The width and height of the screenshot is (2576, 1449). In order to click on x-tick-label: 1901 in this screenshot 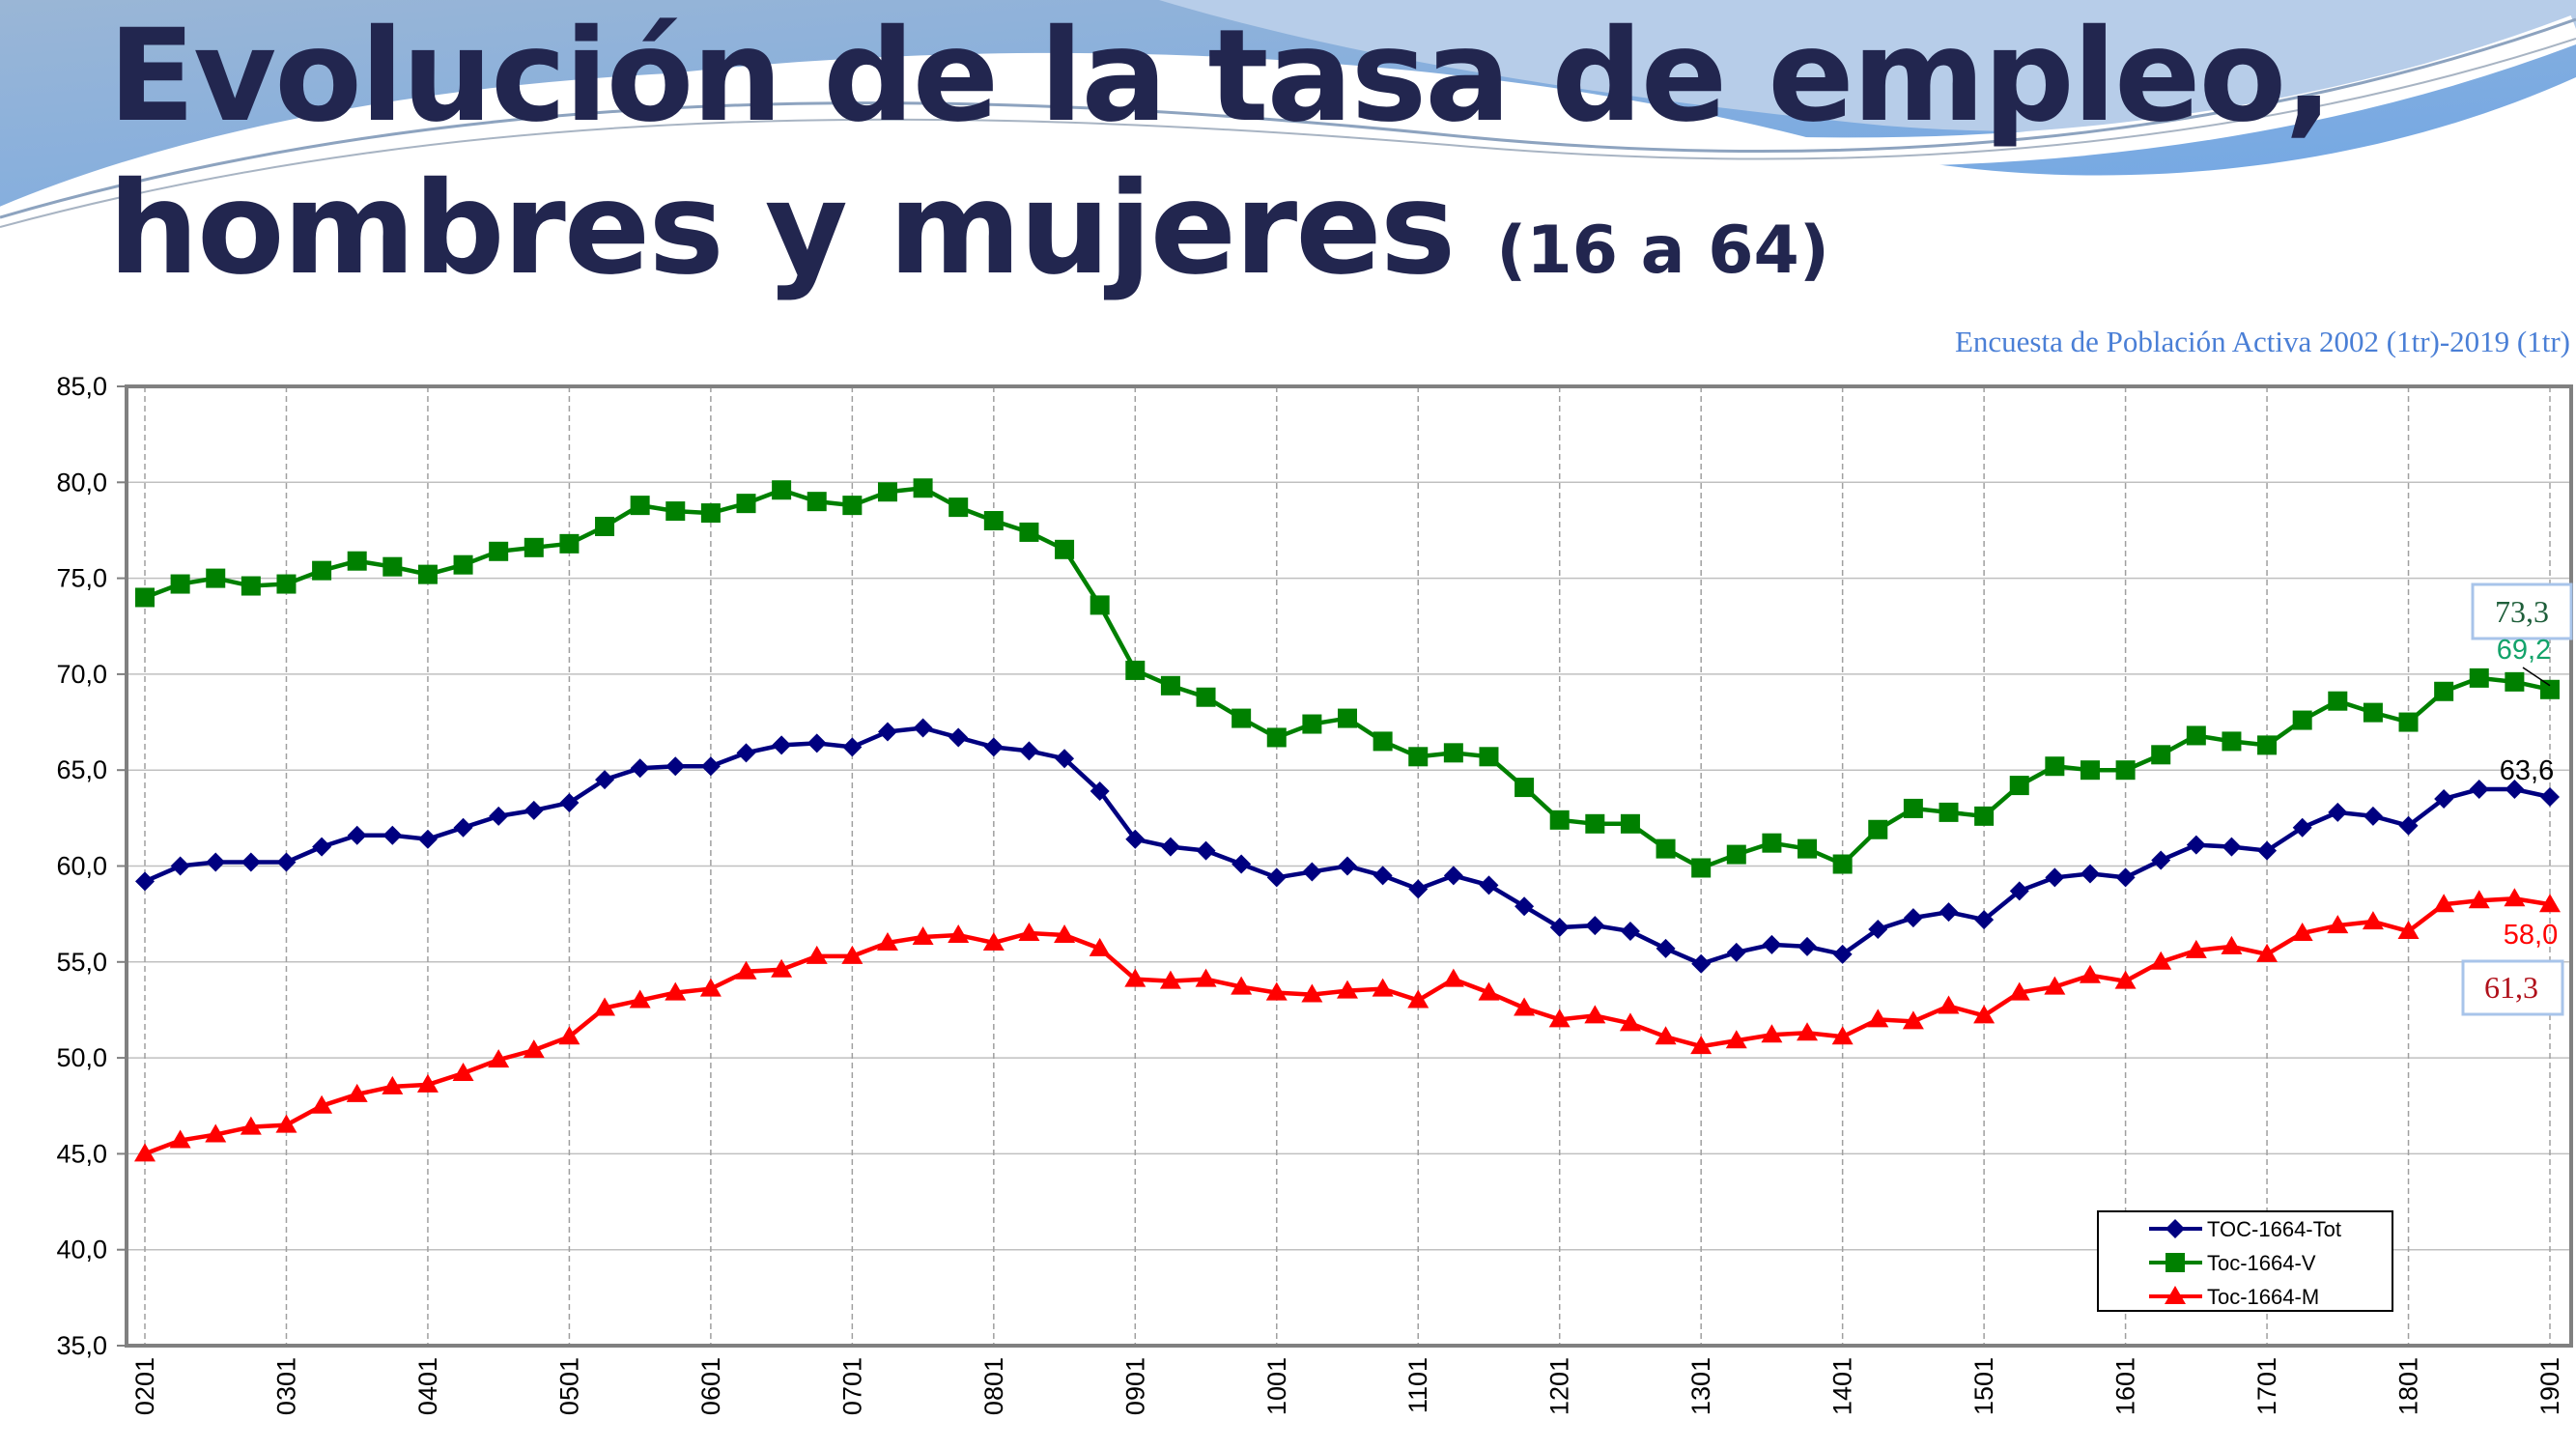, I will do `click(2549, 1386)`.